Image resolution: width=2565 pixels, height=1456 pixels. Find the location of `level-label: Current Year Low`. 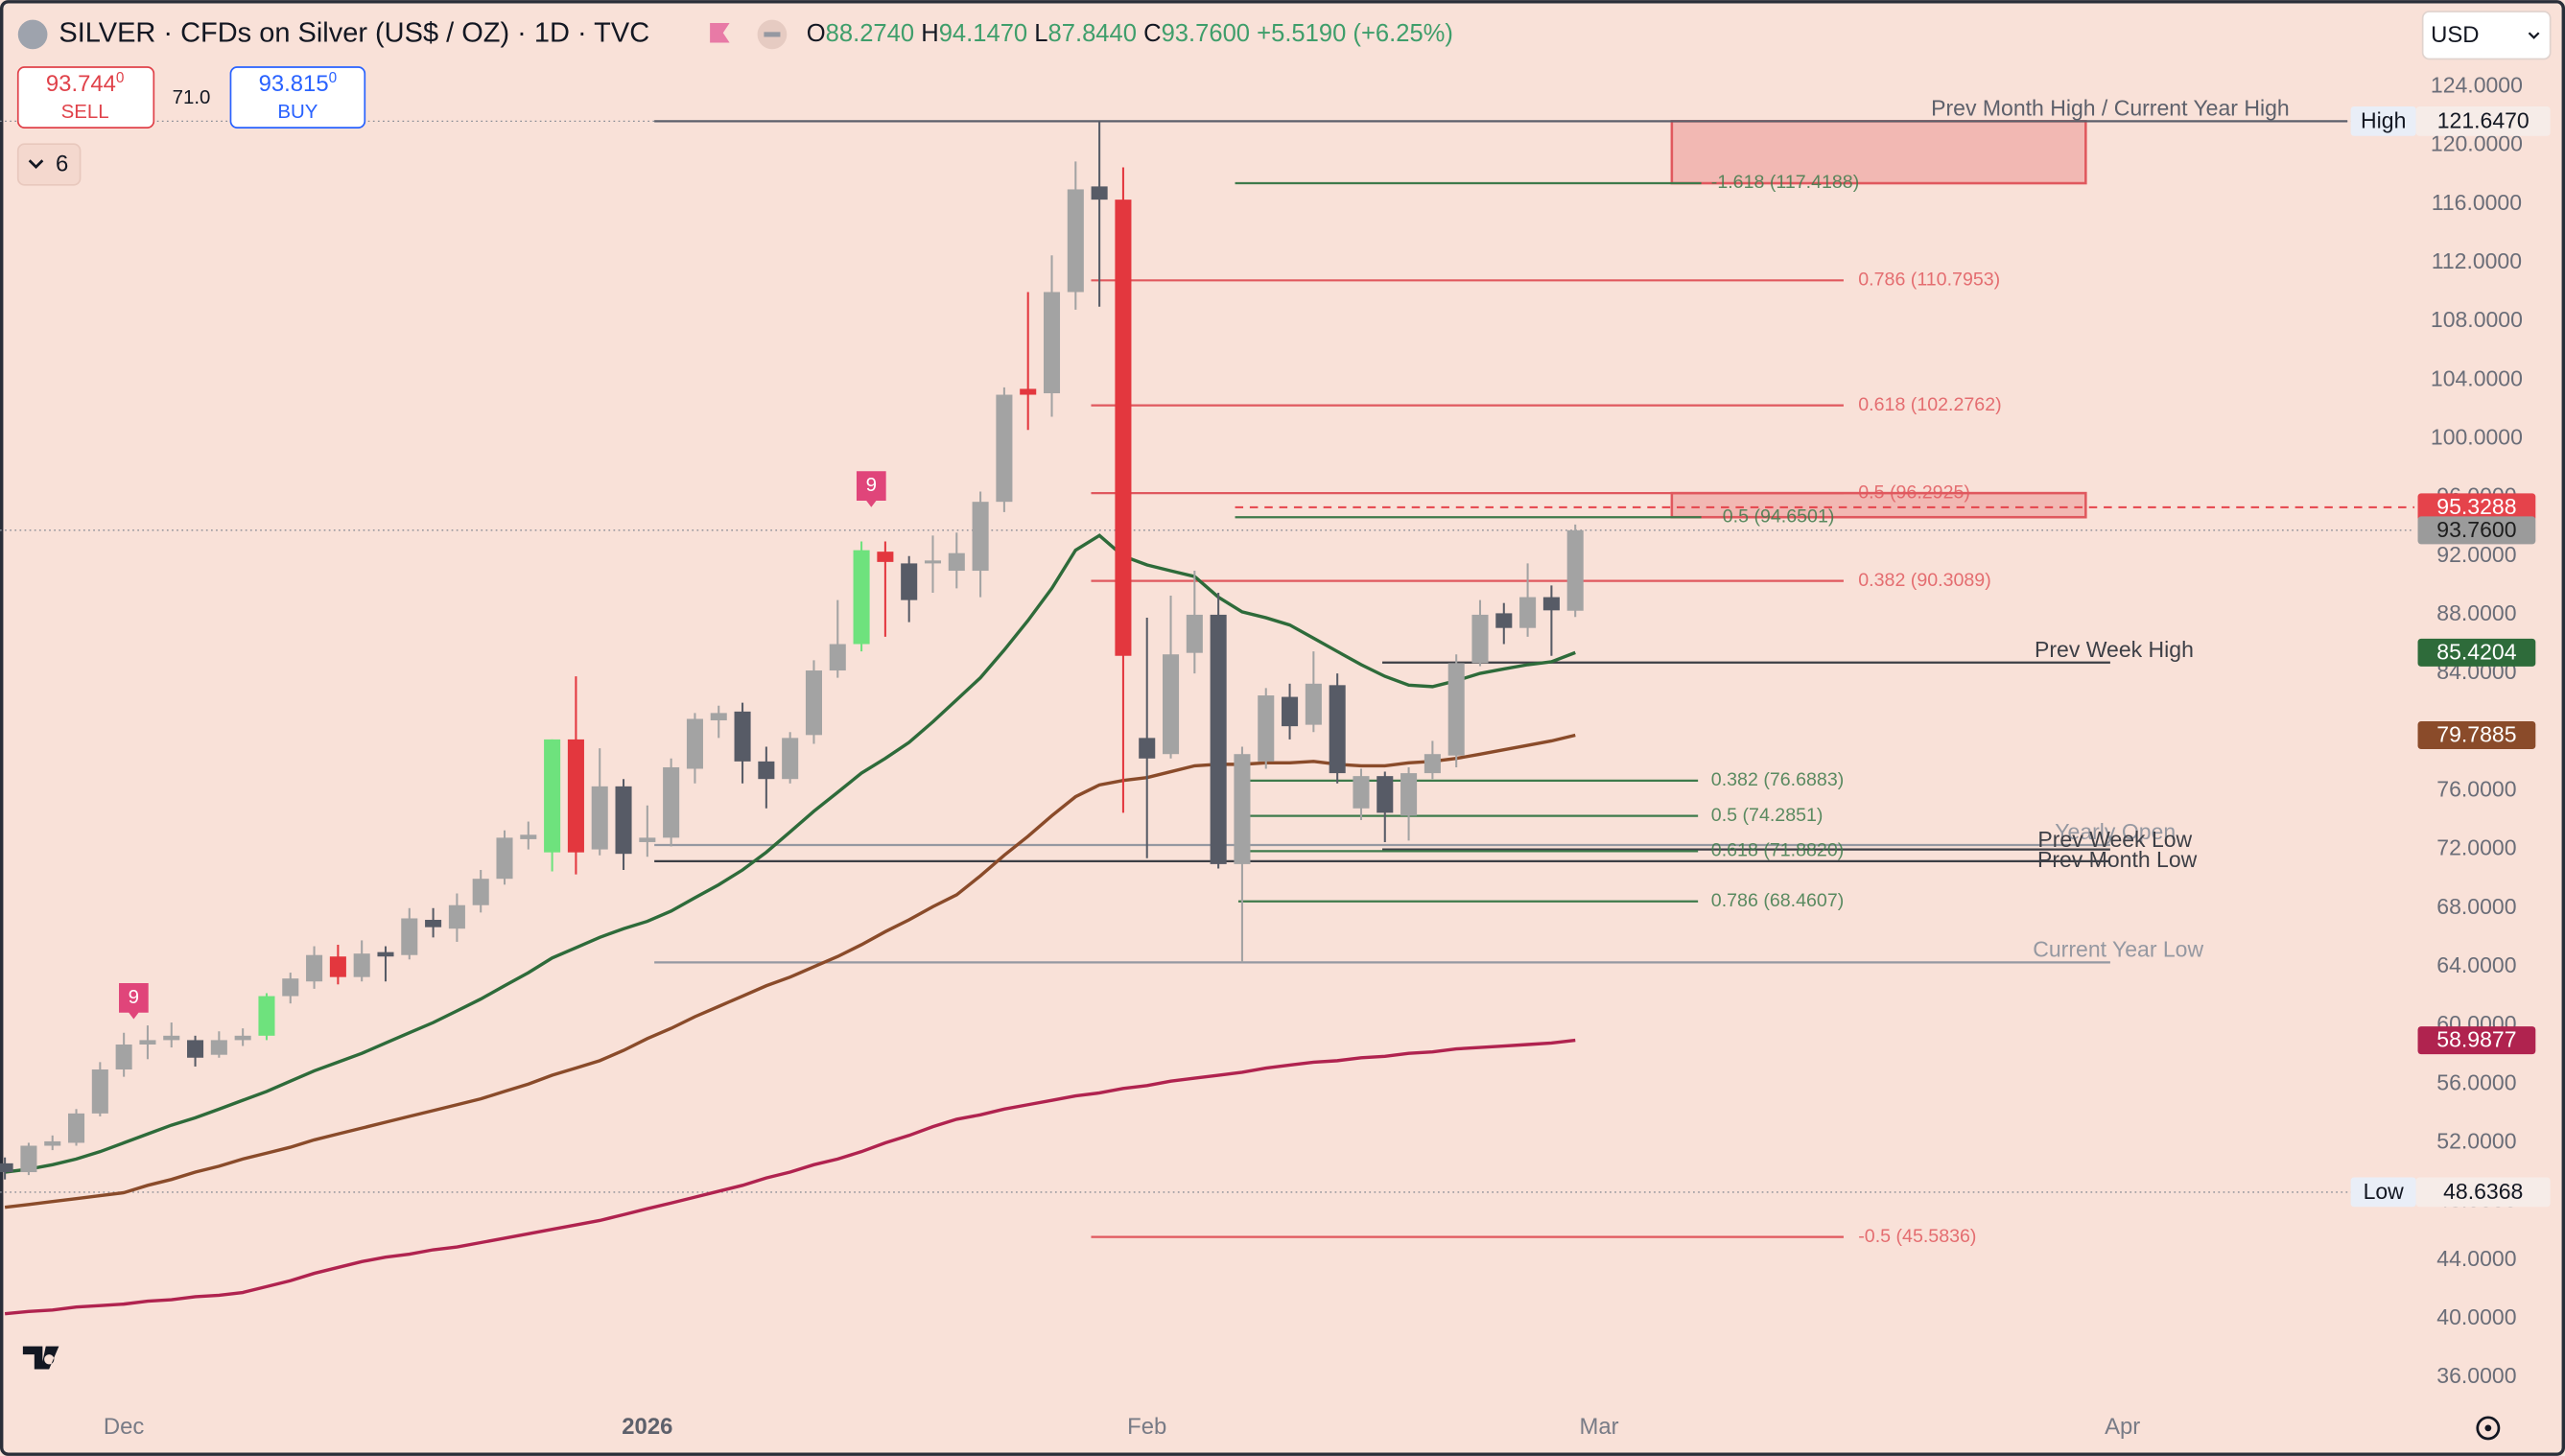

level-label: Current Year Low is located at coordinates (2118, 949).